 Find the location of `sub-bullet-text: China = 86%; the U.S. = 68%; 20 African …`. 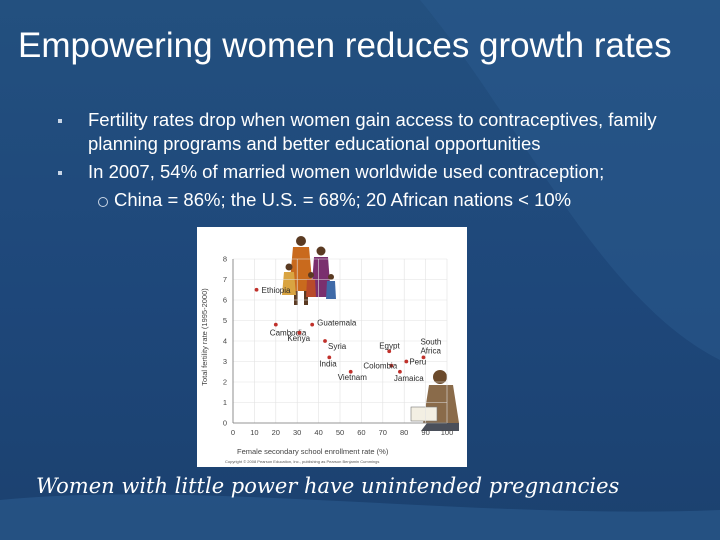

sub-bullet-text: China = 86%; the U.S. = 68%; 20 African … is located at coordinates (343, 199).